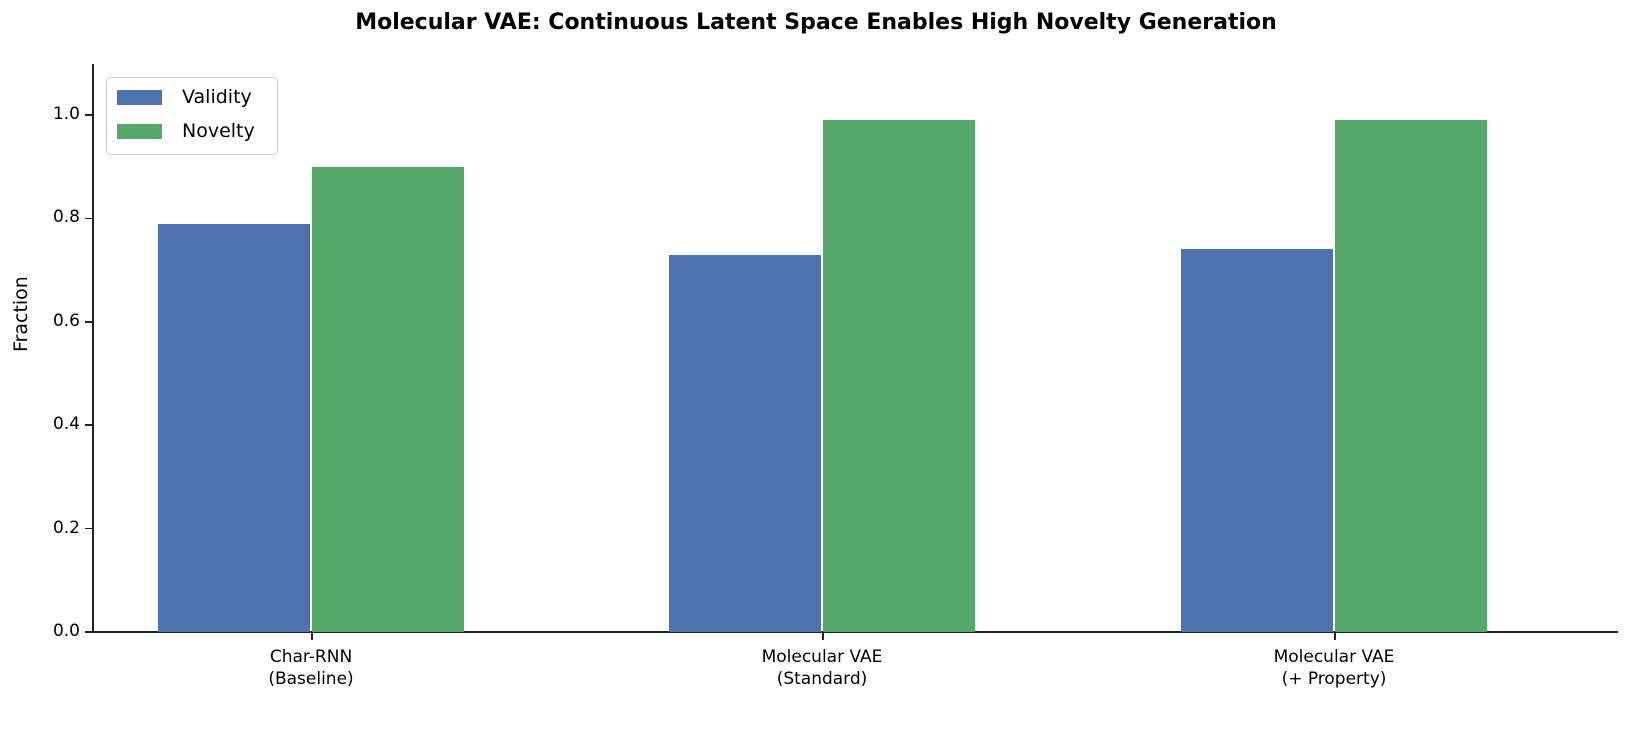 Image resolution: width=1632 pixels, height=731 pixels. I want to click on legend-item-novelty: Novelty, so click(186, 131).